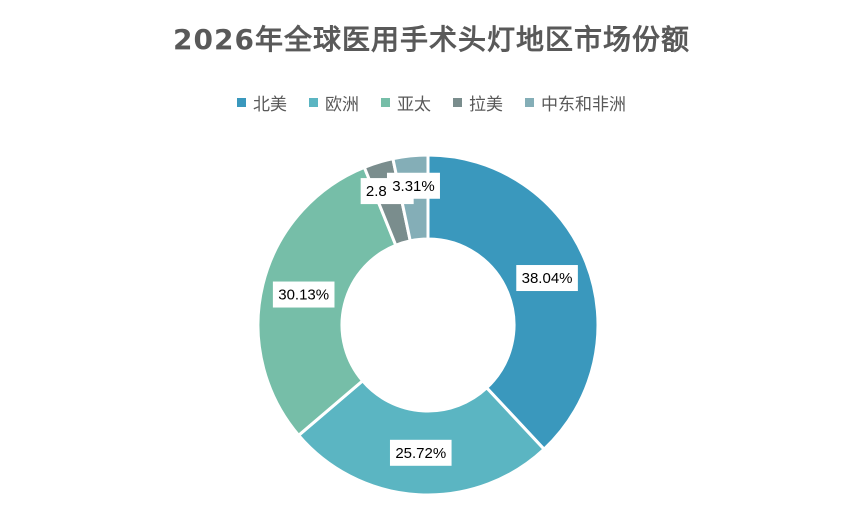  I want to click on legend-label: 中东和非洲, so click(583, 105).